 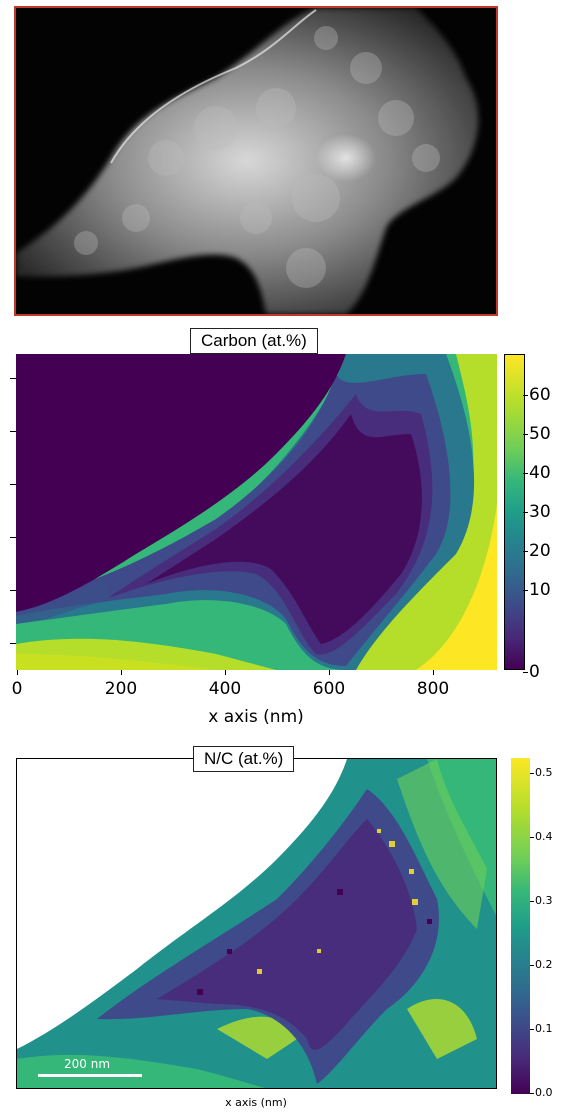 I want to click on scale-bar, so click(x=90, y=1075).